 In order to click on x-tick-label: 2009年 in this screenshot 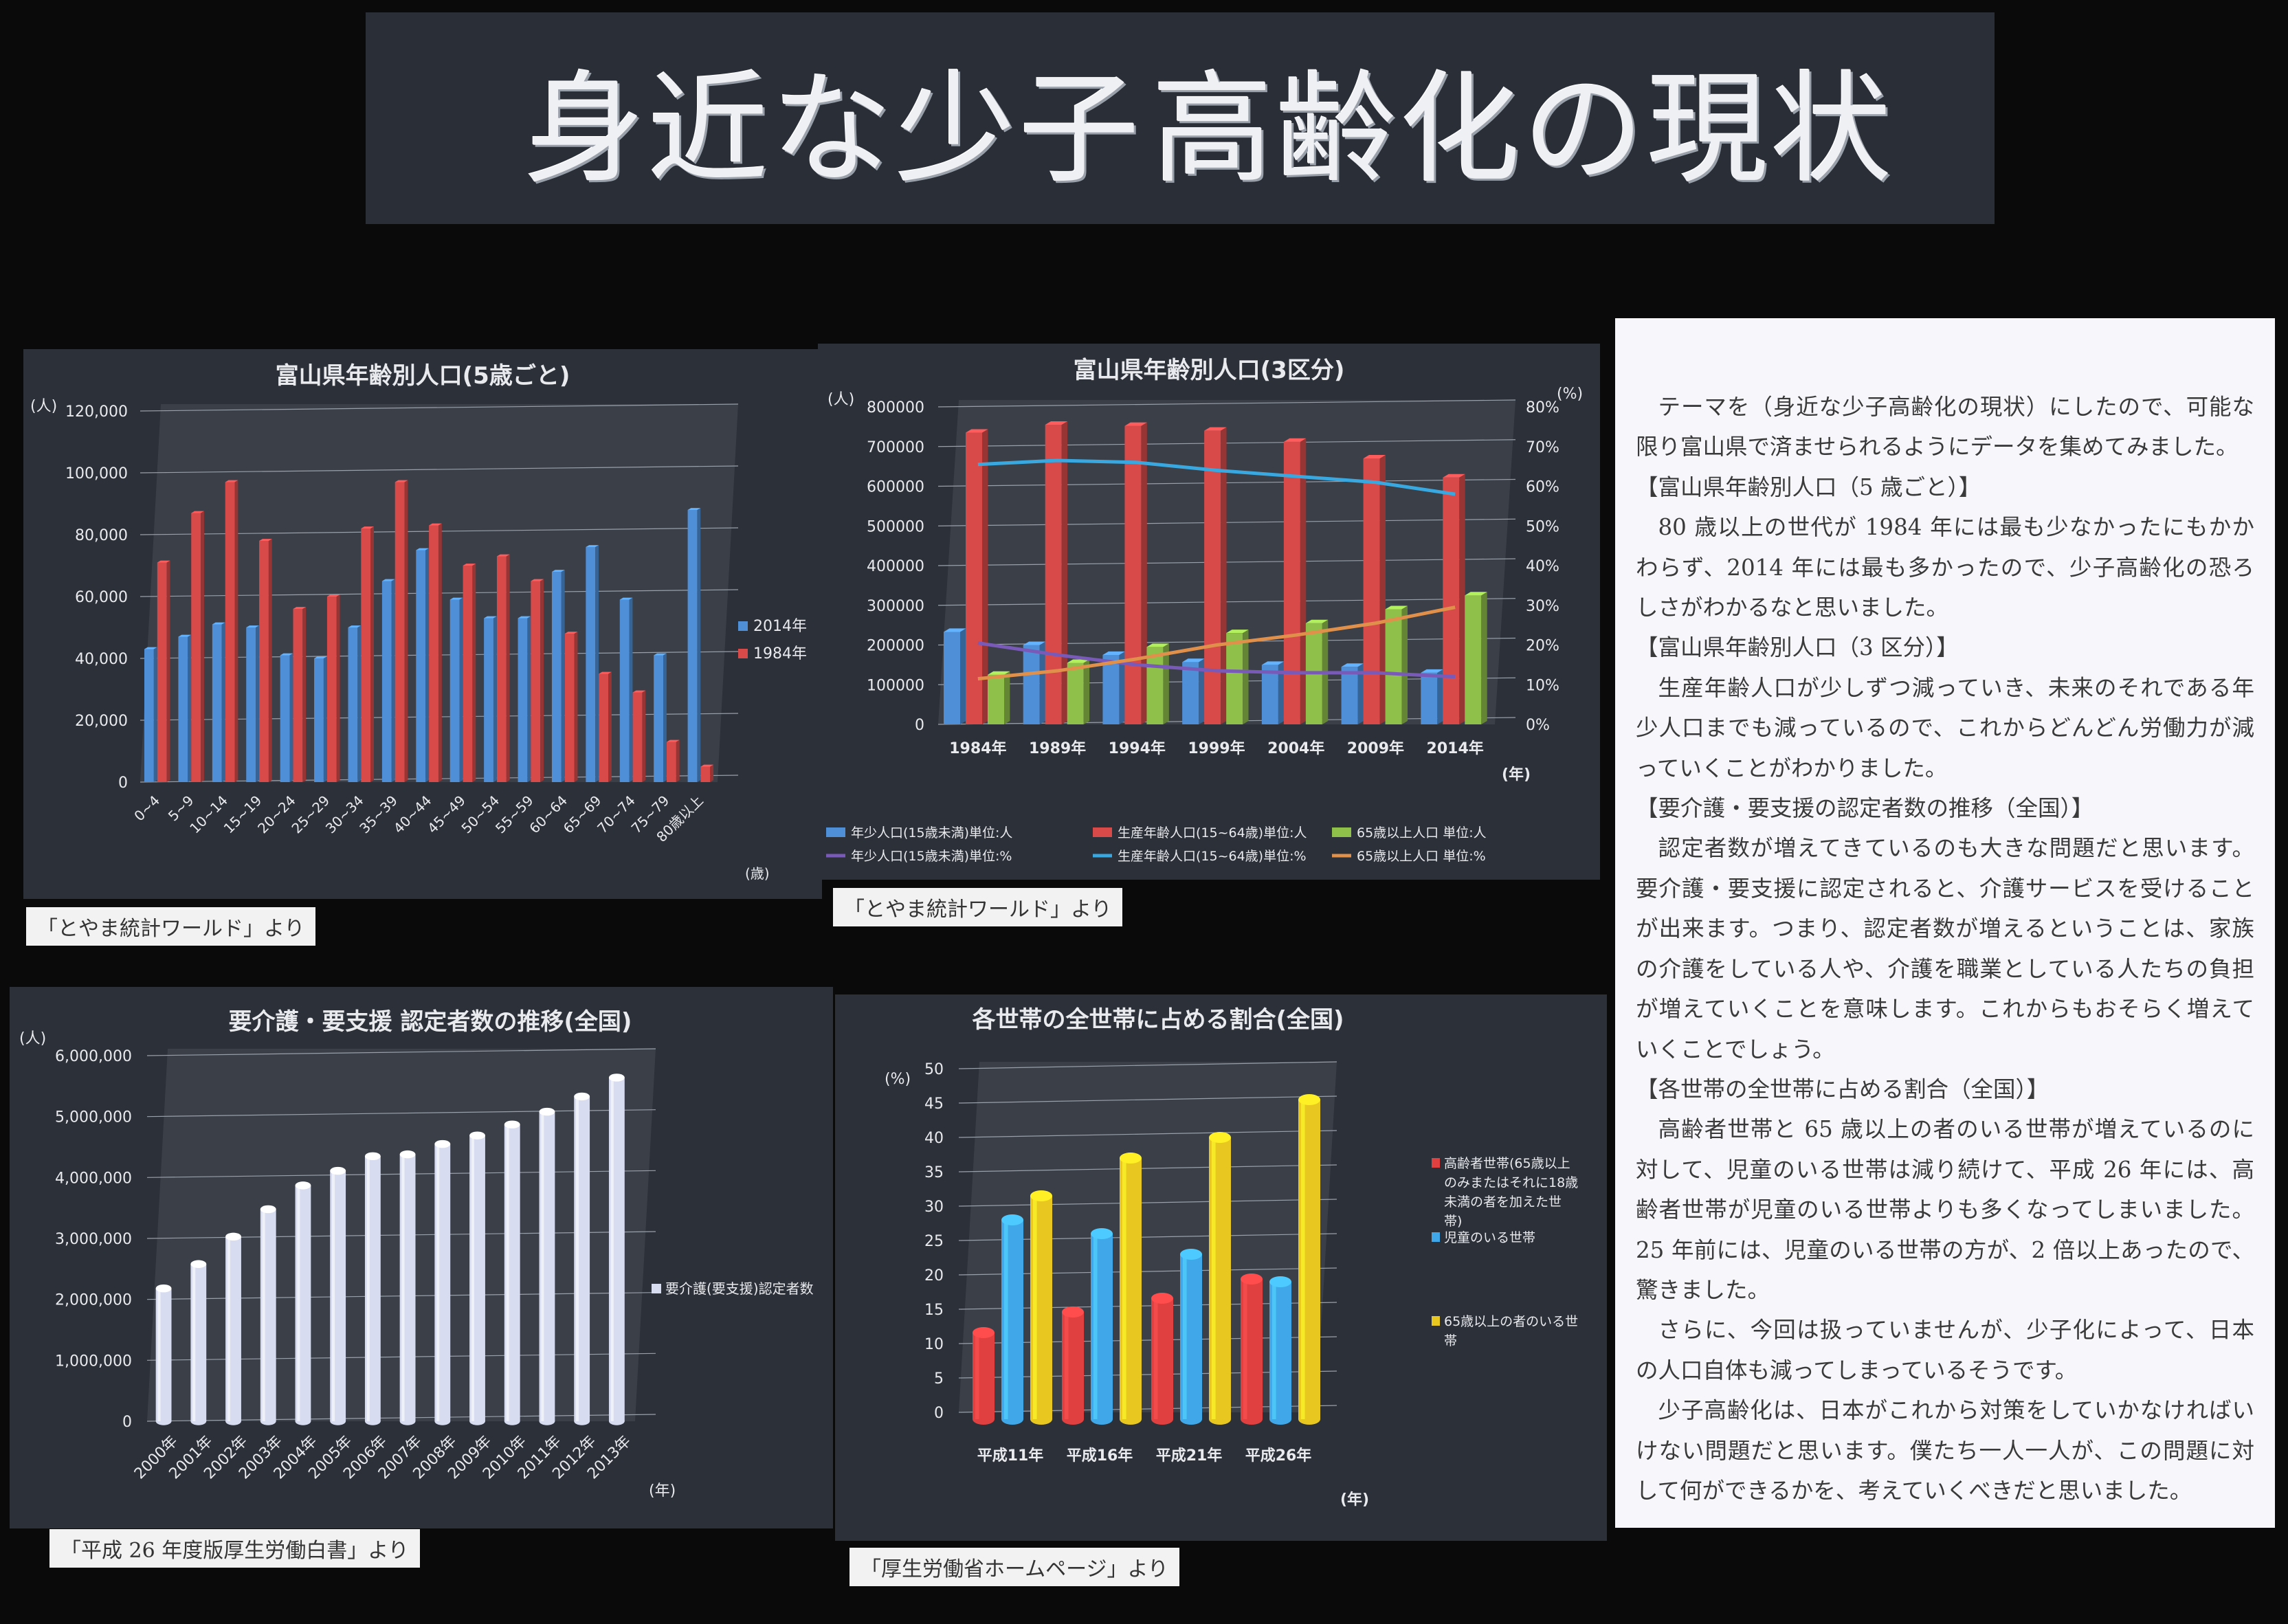, I will do `click(1375, 748)`.